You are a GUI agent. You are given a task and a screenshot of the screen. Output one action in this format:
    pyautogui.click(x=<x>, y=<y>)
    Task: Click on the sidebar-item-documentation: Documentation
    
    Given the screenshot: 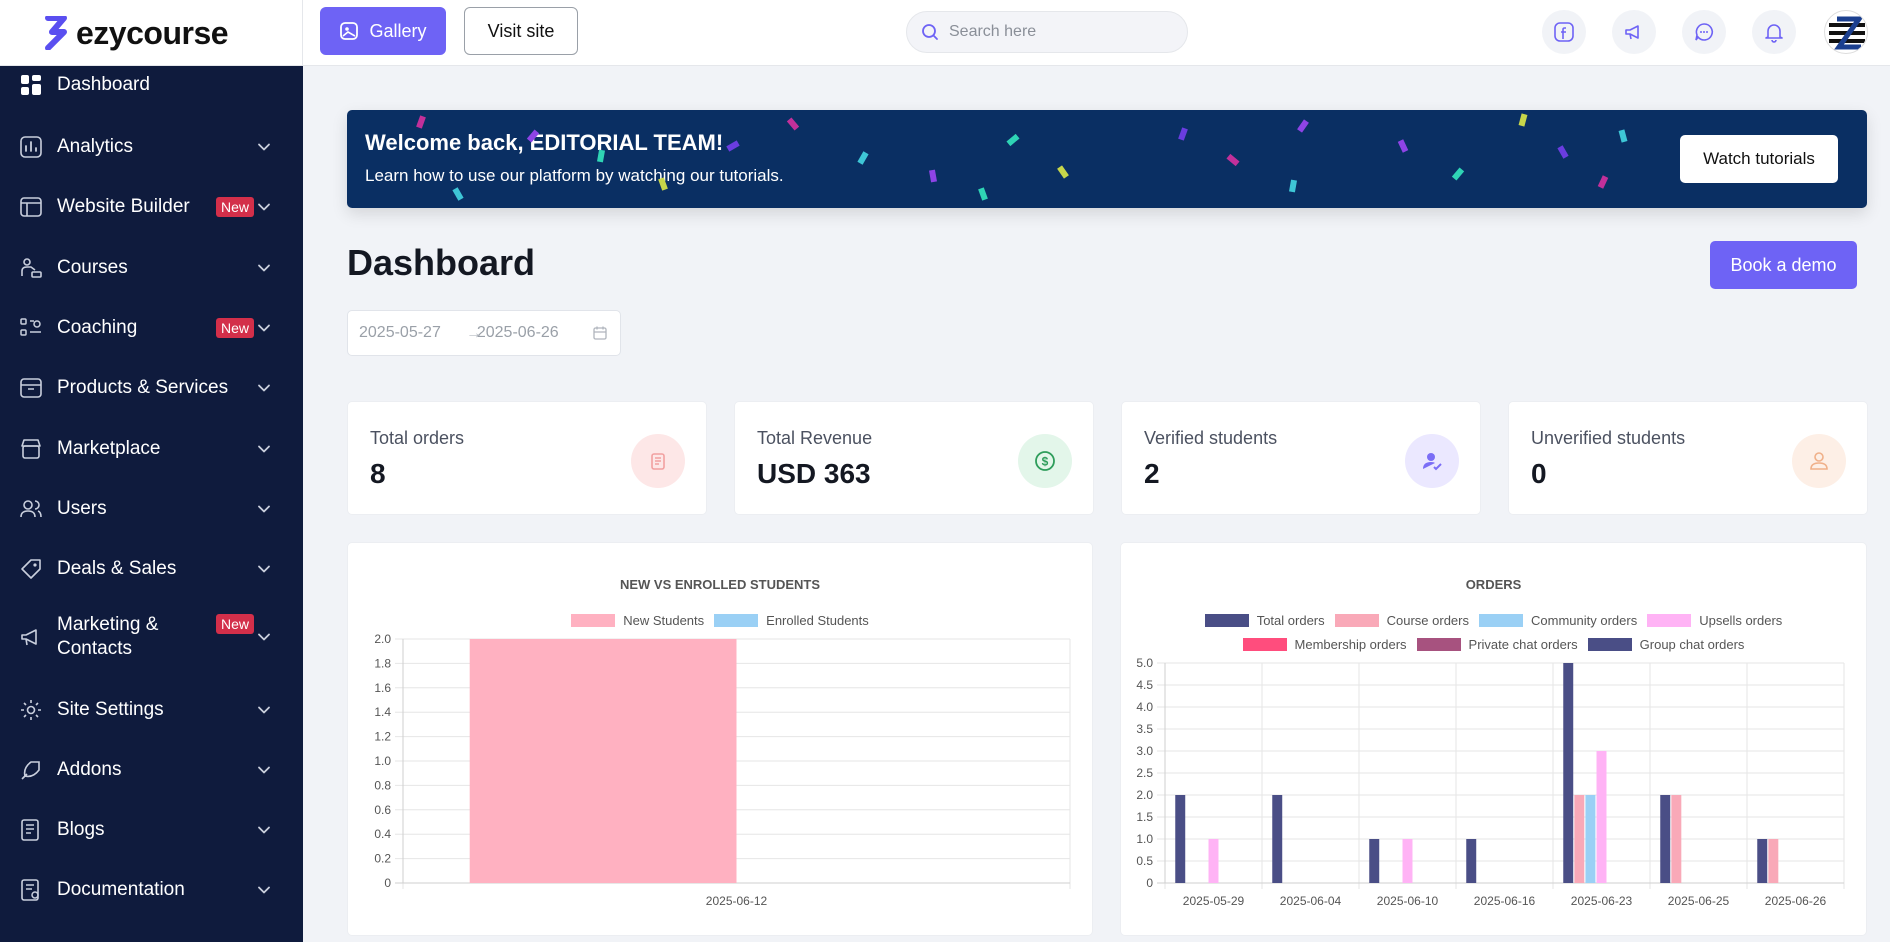 What is the action you would take?
    pyautogui.click(x=151, y=890)
    